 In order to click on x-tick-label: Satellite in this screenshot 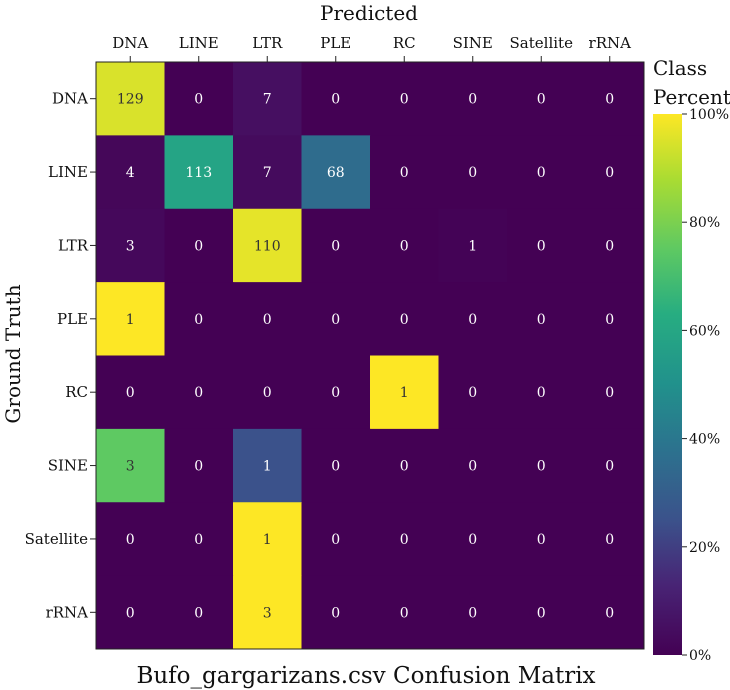, I will do `click(542, 43)`.